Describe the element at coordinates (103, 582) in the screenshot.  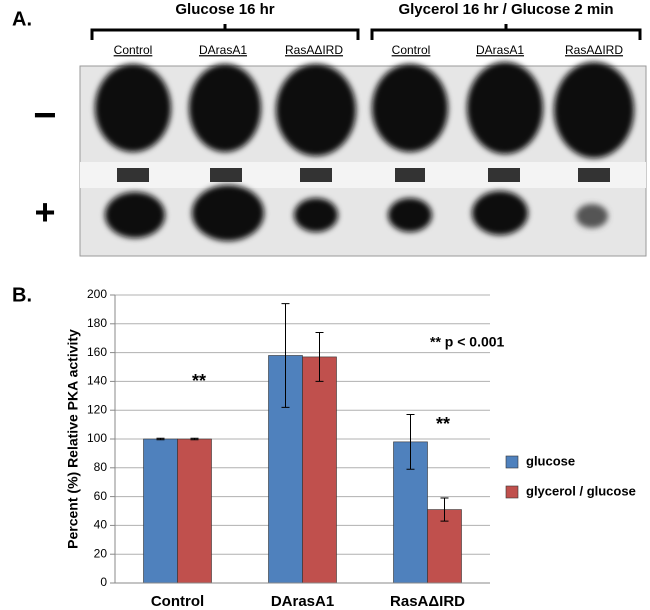
I see `y-tick-label: 0` at that location.